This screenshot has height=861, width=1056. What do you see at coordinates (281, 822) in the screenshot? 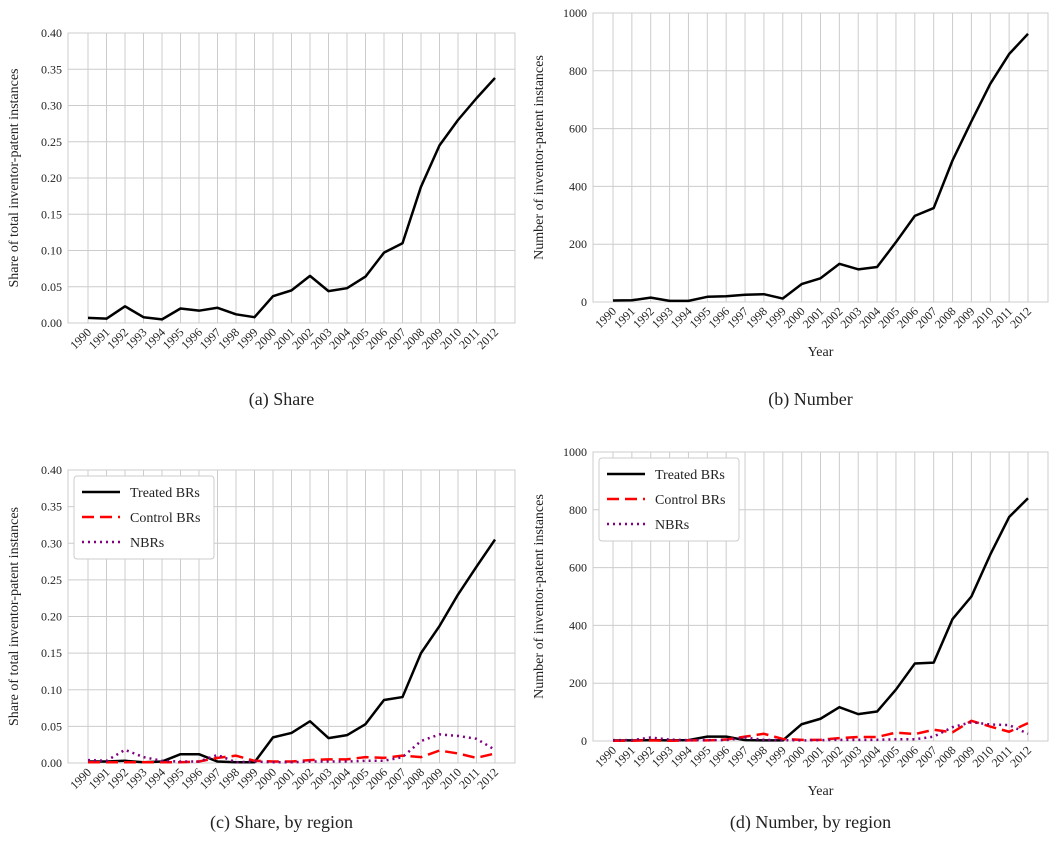
I see `caption: (c) Share, by region` at bounding box center [281, 822].